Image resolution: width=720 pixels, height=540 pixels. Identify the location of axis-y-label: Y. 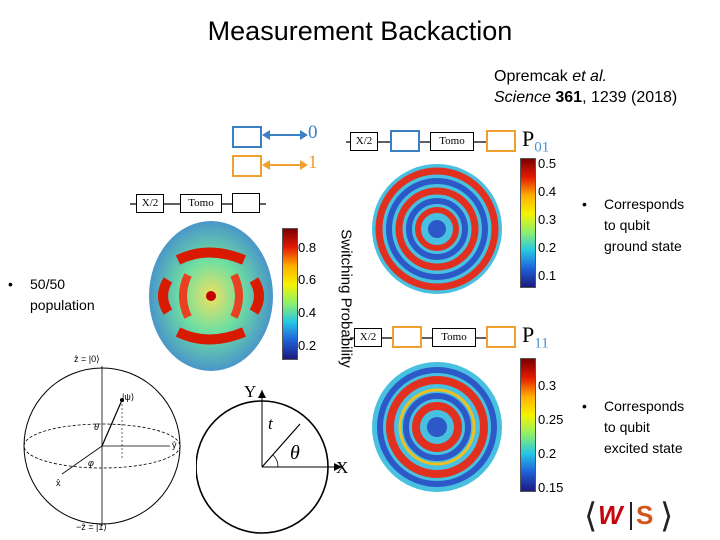
(250, 391).